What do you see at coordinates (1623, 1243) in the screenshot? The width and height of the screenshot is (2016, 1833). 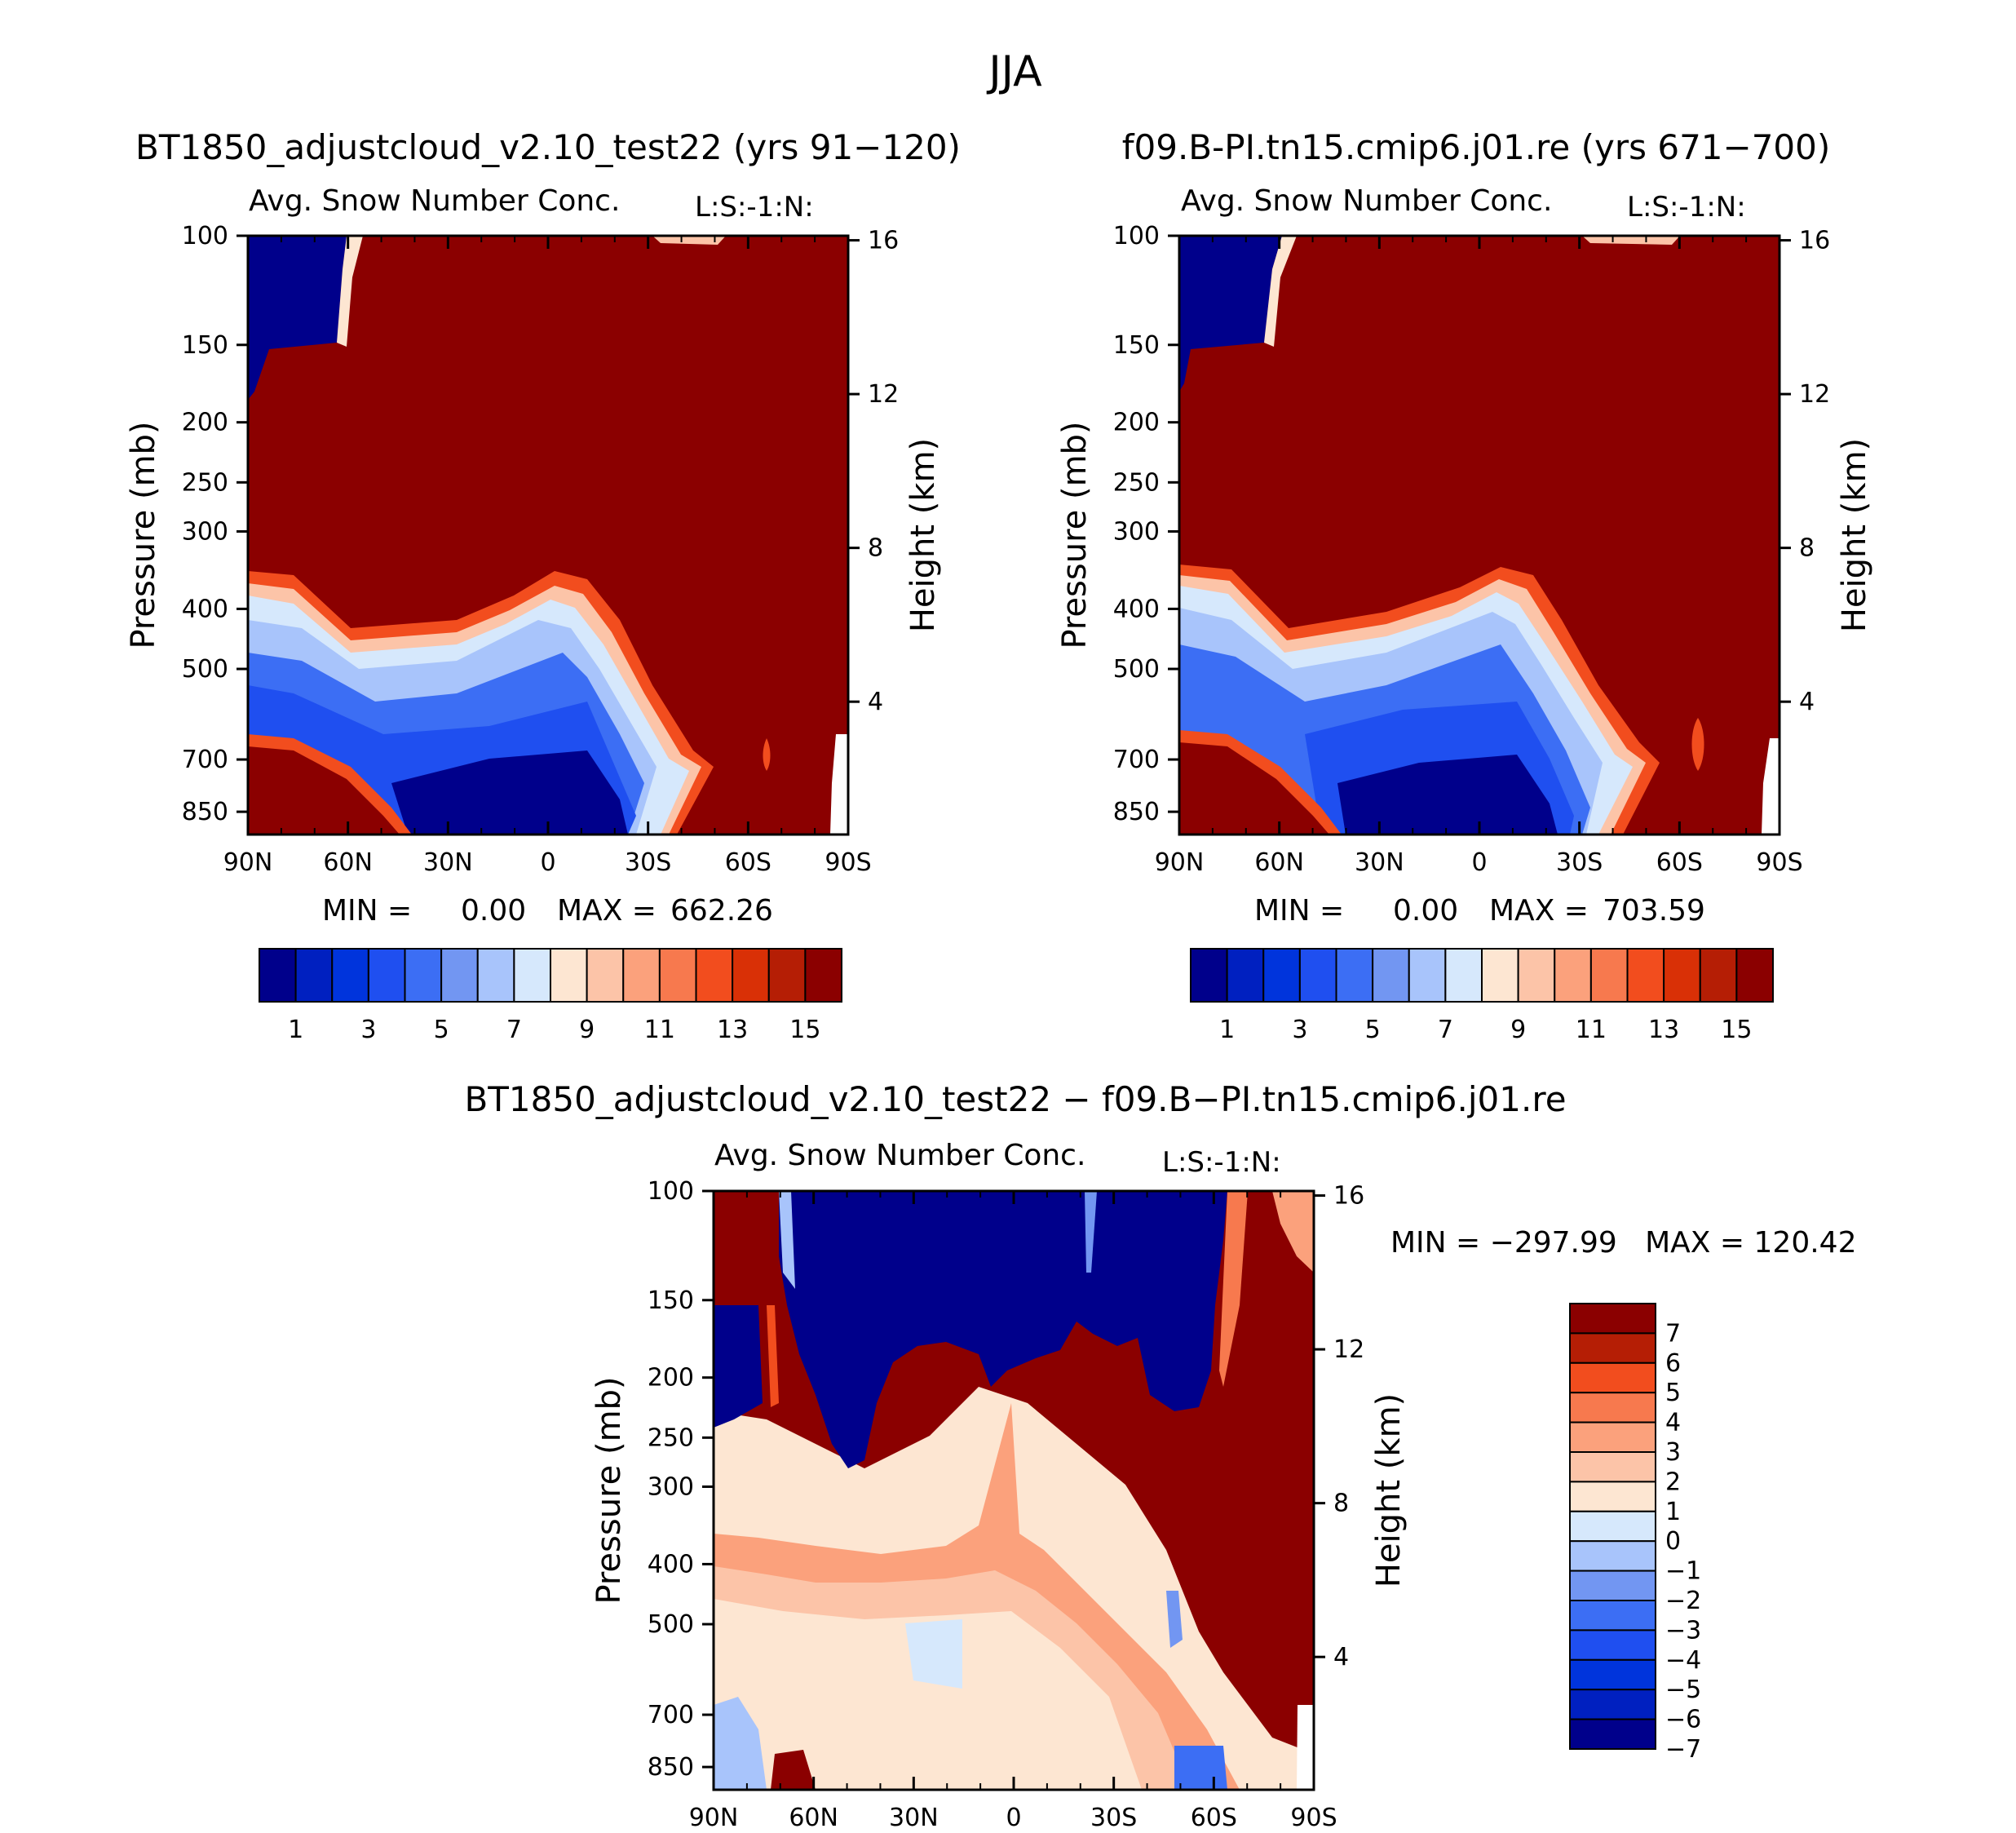 I see `minmax-diff: MIN = −297.99 MAX = 120.42` at bounding box center [1623, 1243].